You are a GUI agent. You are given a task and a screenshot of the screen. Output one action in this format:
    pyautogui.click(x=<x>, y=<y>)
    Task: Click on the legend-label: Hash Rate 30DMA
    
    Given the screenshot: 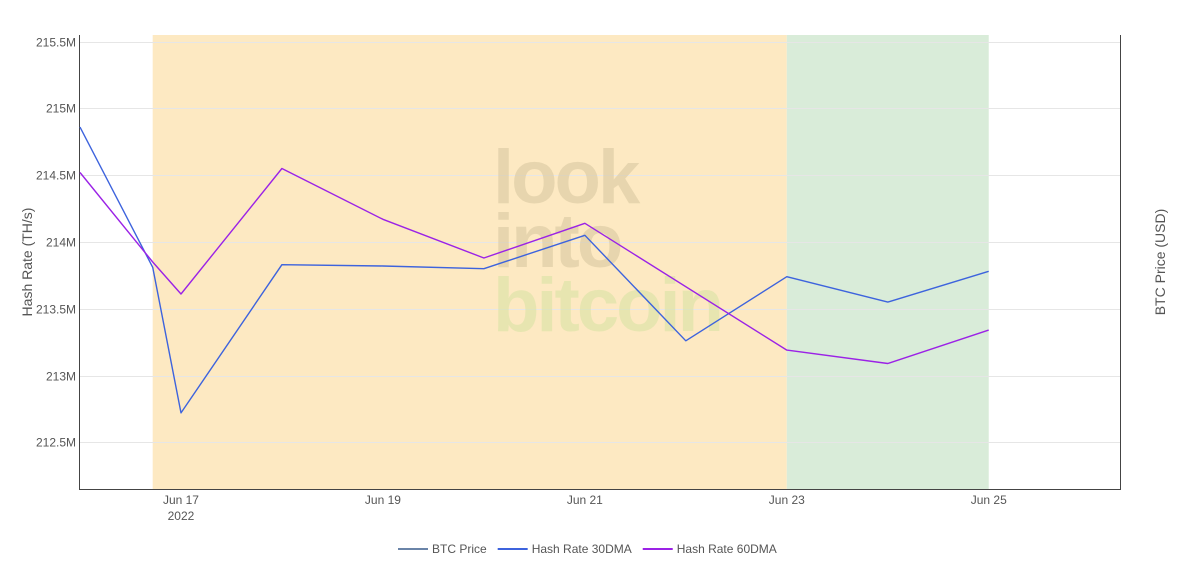 What is the action you would take?
    pyautogui.click(x=582, y=549)
    